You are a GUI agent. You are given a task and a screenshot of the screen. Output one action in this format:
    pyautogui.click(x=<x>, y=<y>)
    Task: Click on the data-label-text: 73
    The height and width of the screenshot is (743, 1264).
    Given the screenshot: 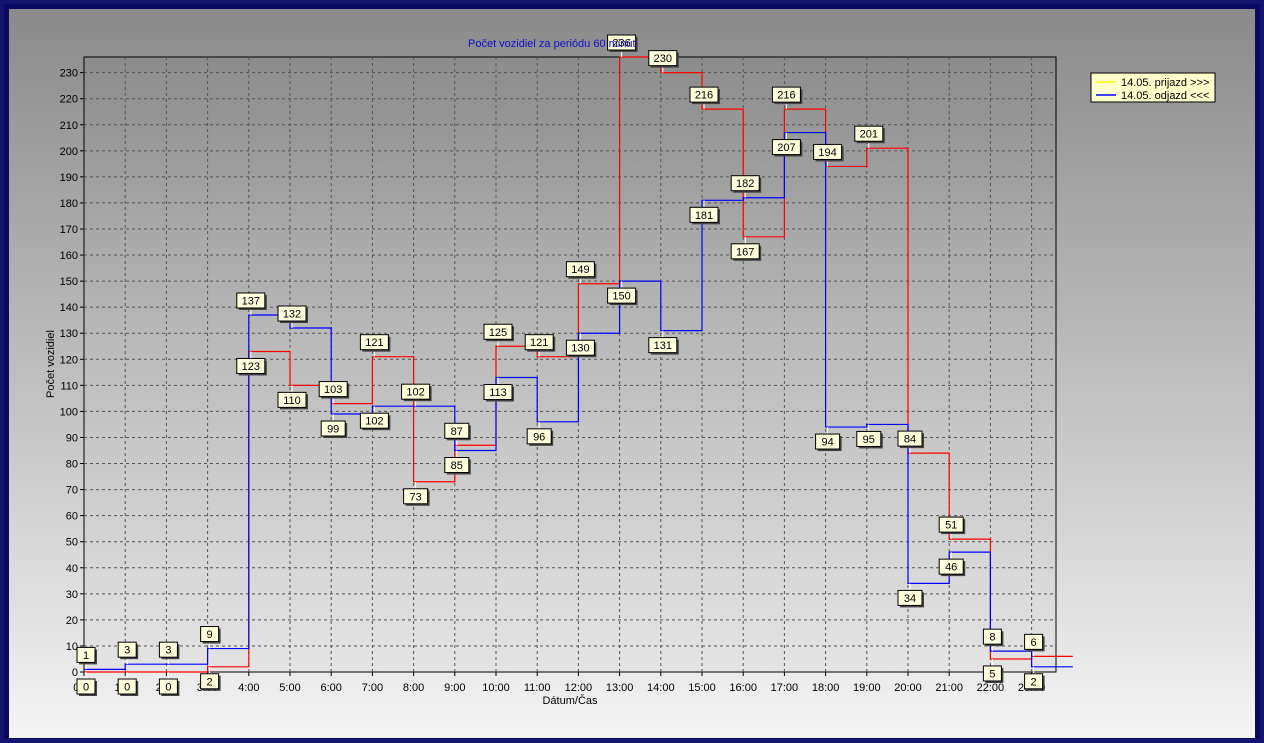 What is the action you would take?
    pyautogui.click(x=415, y=497)
    